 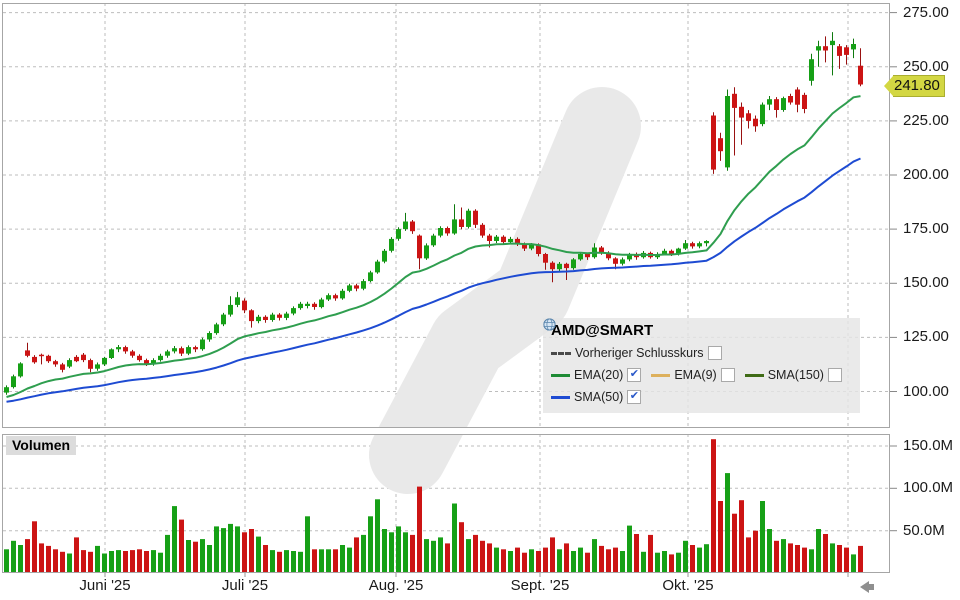 I want to click on legend-item: SMA(150), so click(x=694, y=350).